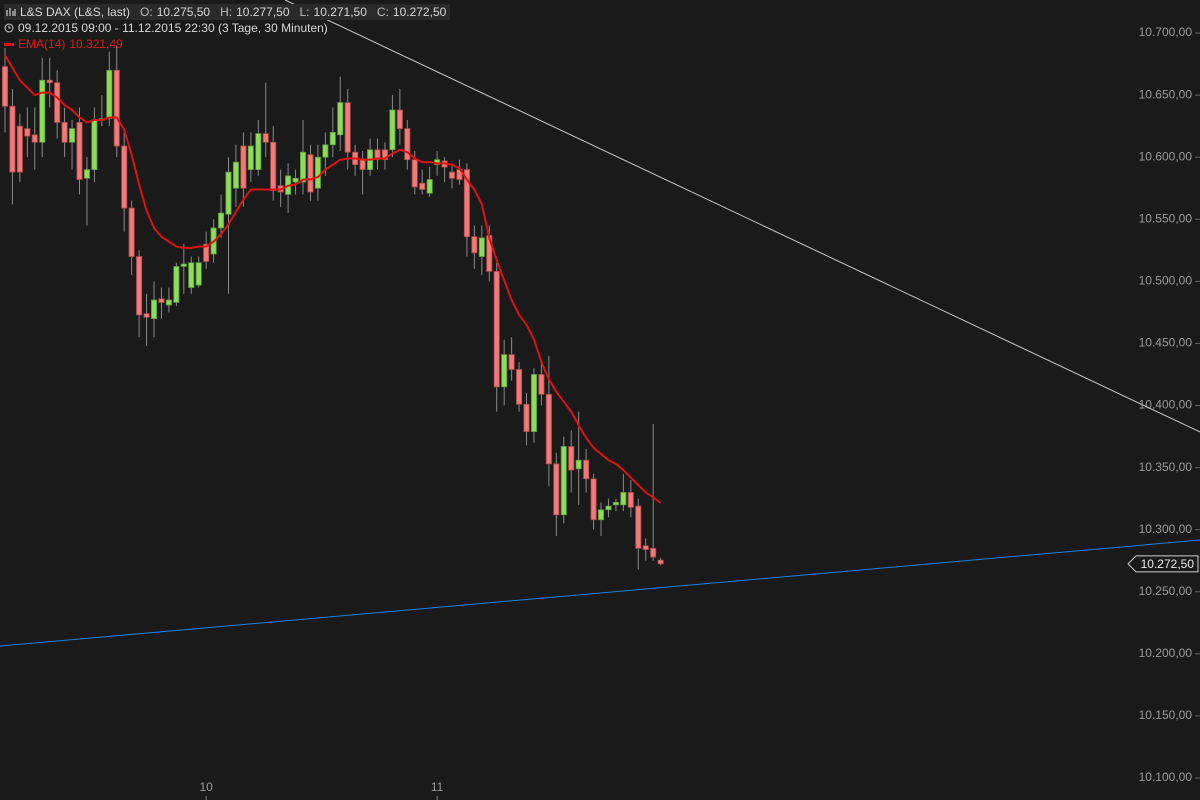  I want to click on y-tick-label: 10.700,00, so click(1166, 32).